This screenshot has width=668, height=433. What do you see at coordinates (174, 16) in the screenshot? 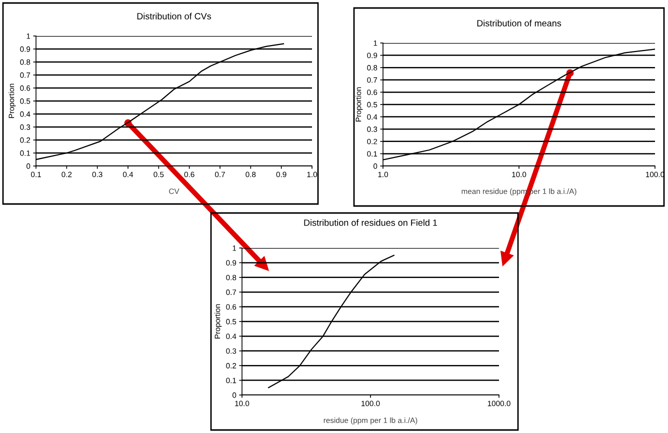
I see `chart-title: Distribution of CVs` at bounding box center [174, 16].